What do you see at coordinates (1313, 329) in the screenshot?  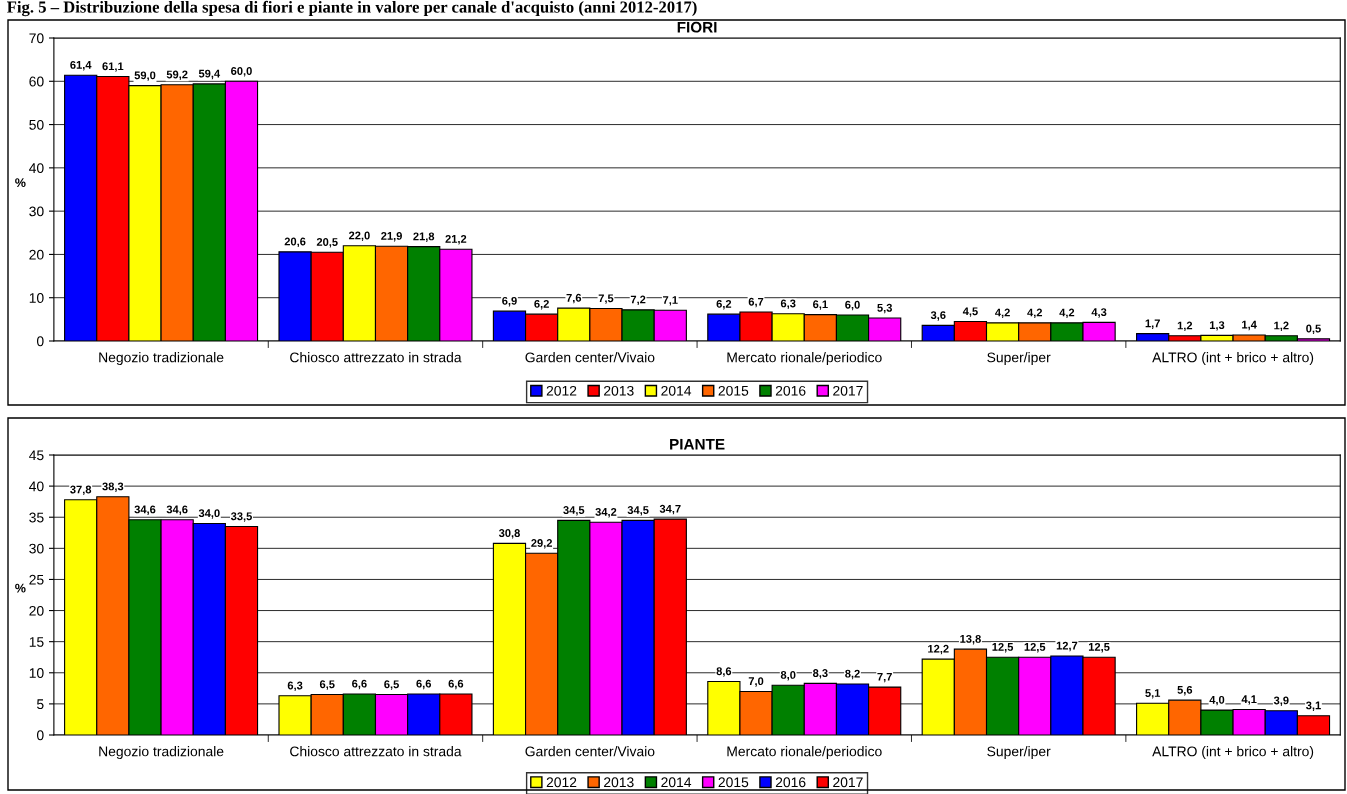 I see `data-label: 0,5` at bounding box center [1313, 329].